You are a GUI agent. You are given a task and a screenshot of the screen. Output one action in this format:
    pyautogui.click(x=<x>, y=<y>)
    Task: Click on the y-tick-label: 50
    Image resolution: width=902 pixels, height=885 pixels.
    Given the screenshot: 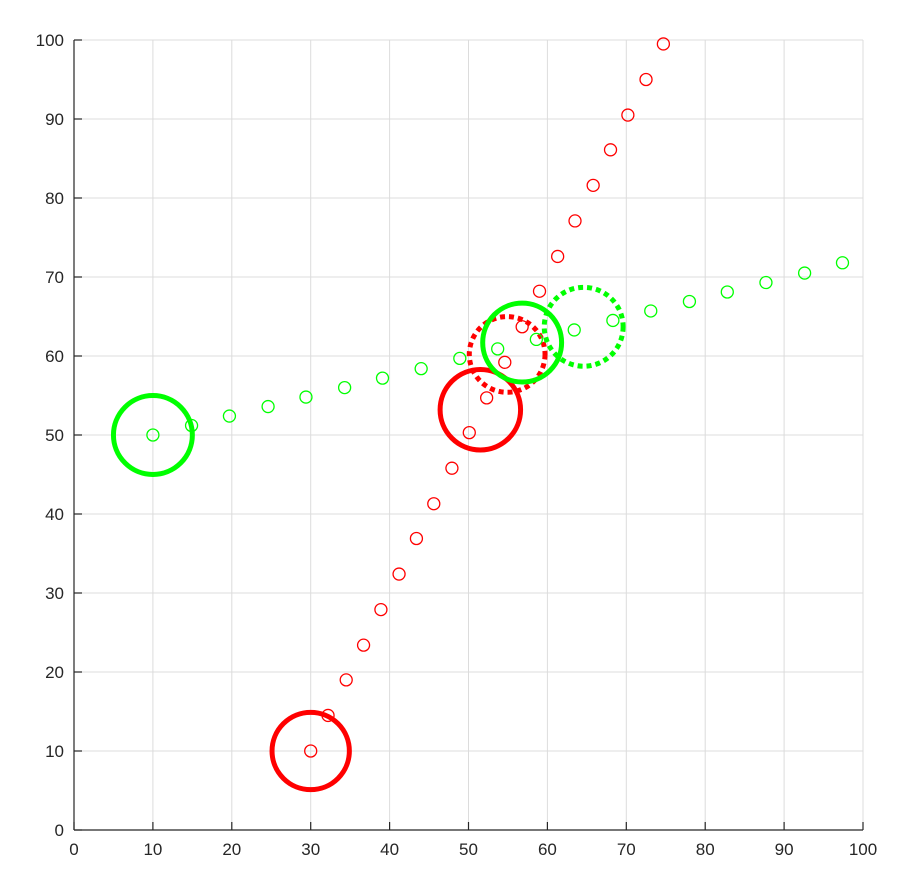 What is the action you would take?
    pyautogui.click(x=54, y=435)
    